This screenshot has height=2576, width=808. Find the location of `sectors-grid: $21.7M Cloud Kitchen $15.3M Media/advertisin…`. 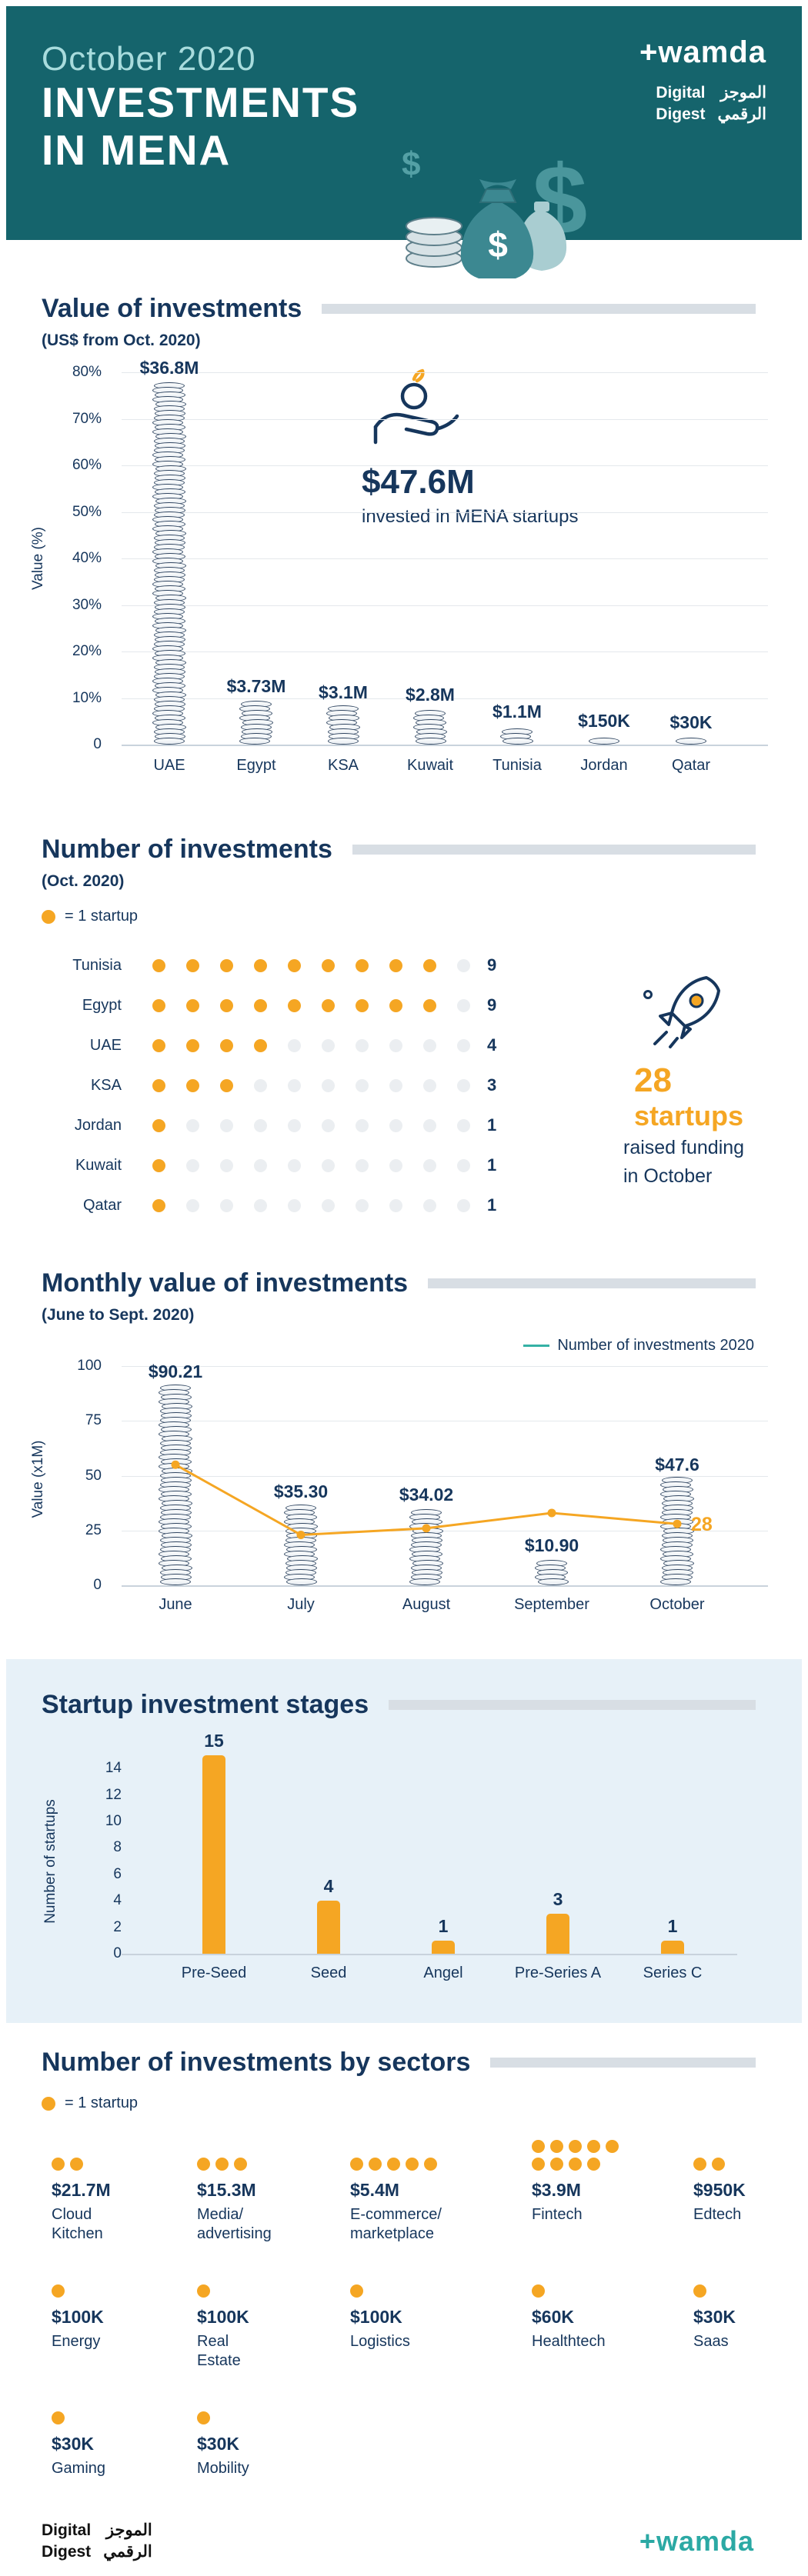

sectors-grid: $21.7M Cloud Kitchen $15.3M Media/advertisin… is located at coordinates (404, 2311).